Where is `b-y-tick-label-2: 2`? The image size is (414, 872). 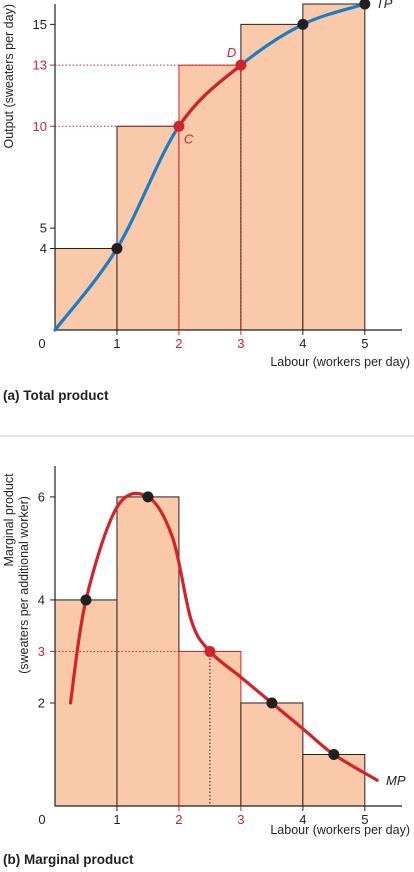
b-y-tick-label-2: 2 is located at coordinates (41, 702).